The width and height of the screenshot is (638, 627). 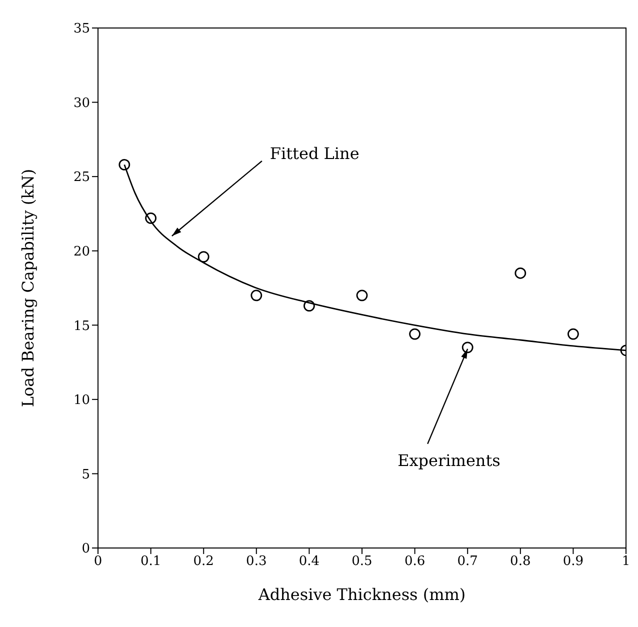 What do you see at coordinates (81, 103) in the screenshot?
I see `y-tick-label: 30` at bounding box center [81, 103].